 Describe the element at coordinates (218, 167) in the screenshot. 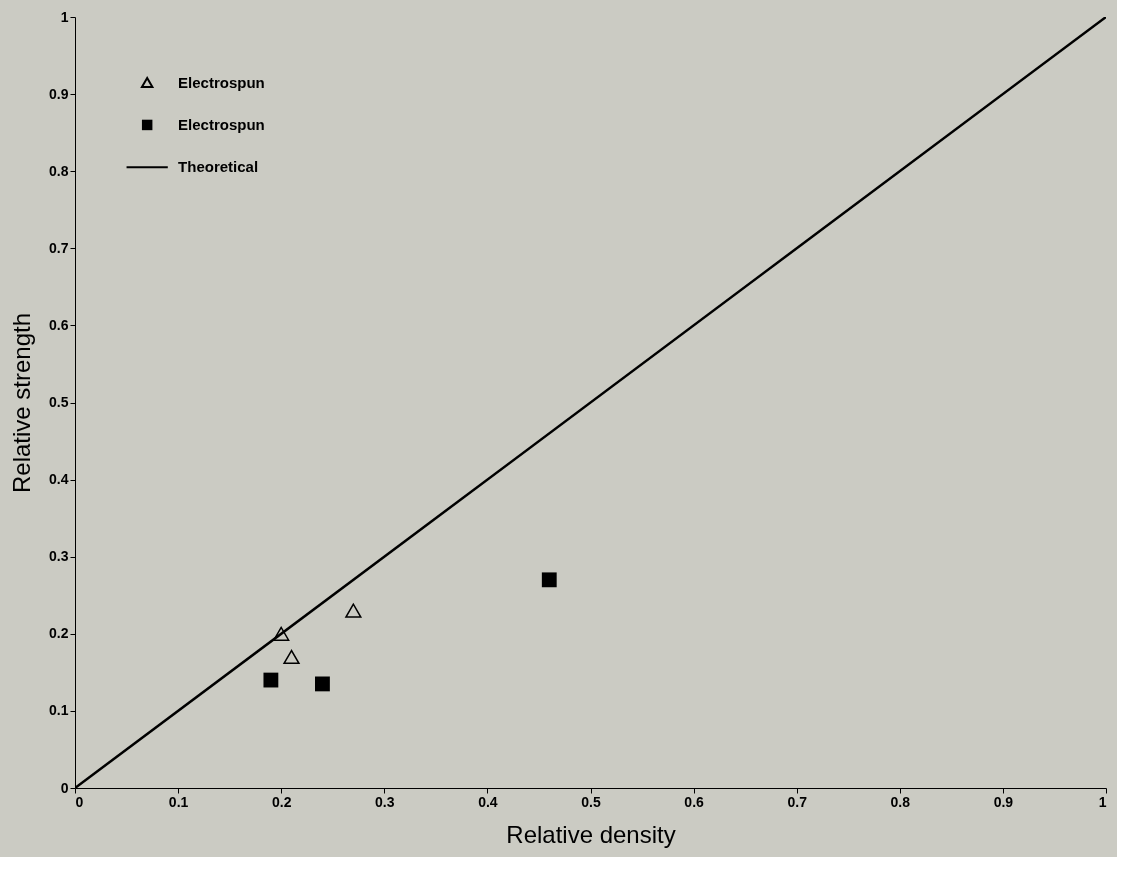

I see `legend-label: Theoretical` at that location.